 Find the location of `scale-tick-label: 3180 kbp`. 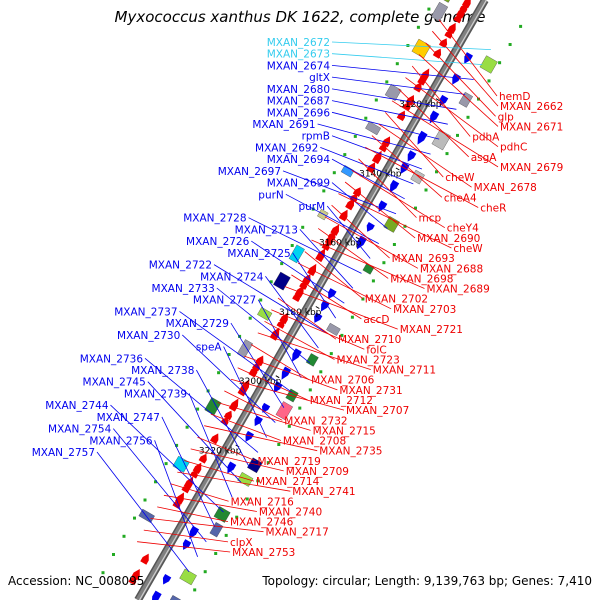

scale-tick-label: 3180 kbp is located at coordinates (300, 313).